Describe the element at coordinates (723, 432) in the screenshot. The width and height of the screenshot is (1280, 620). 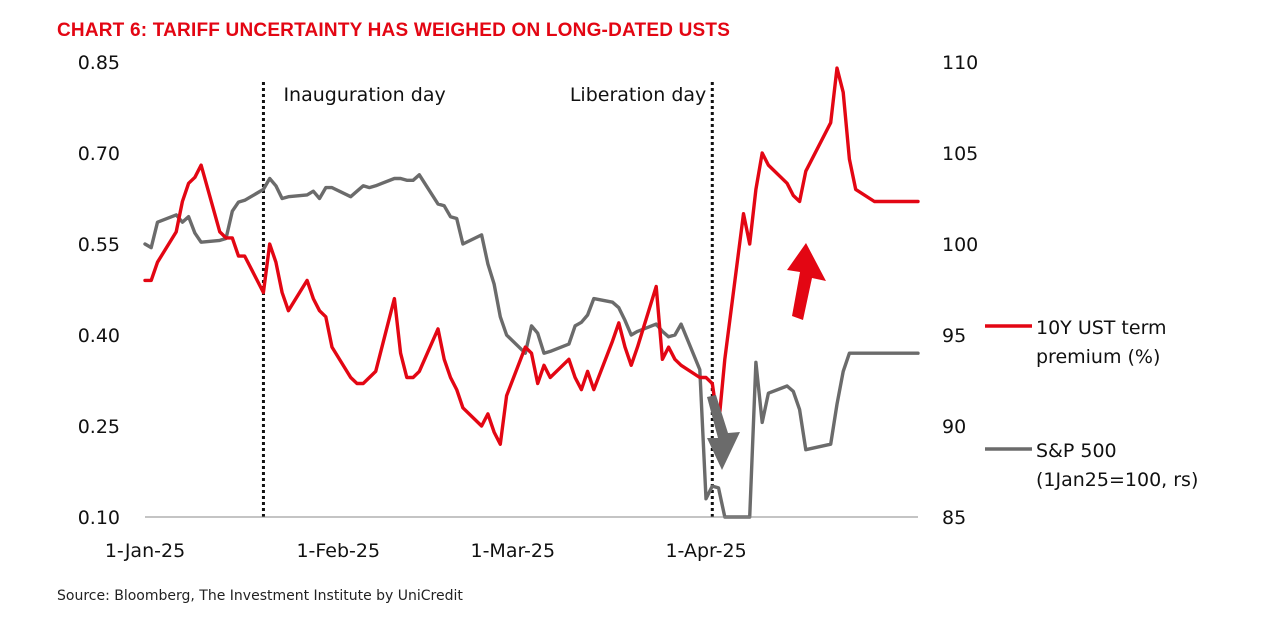
I see `down-arrow-icon` at that location.